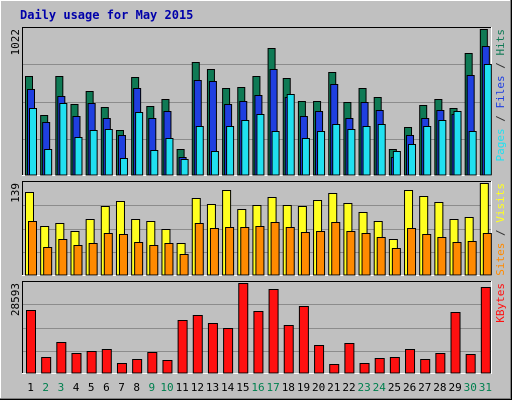  I want to click on x-tick-label: 26, so click(409, 387).